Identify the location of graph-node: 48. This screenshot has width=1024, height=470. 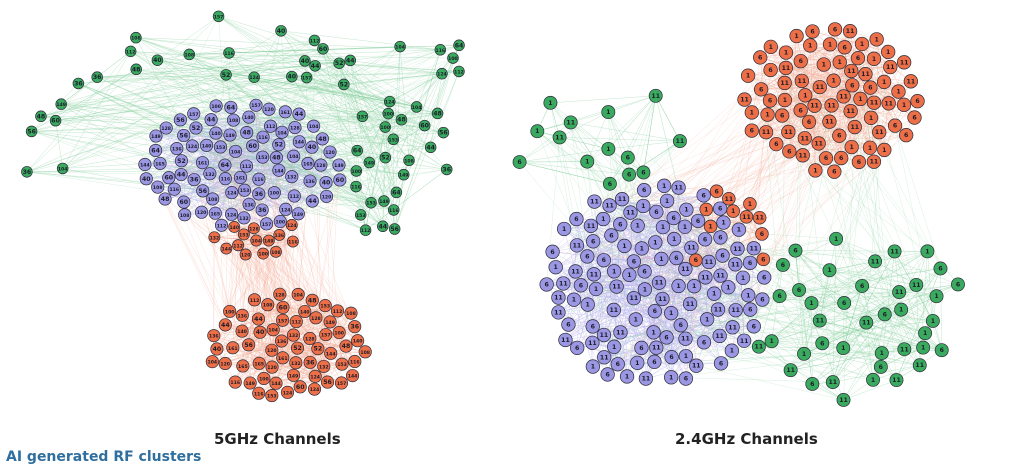
(136, 69).